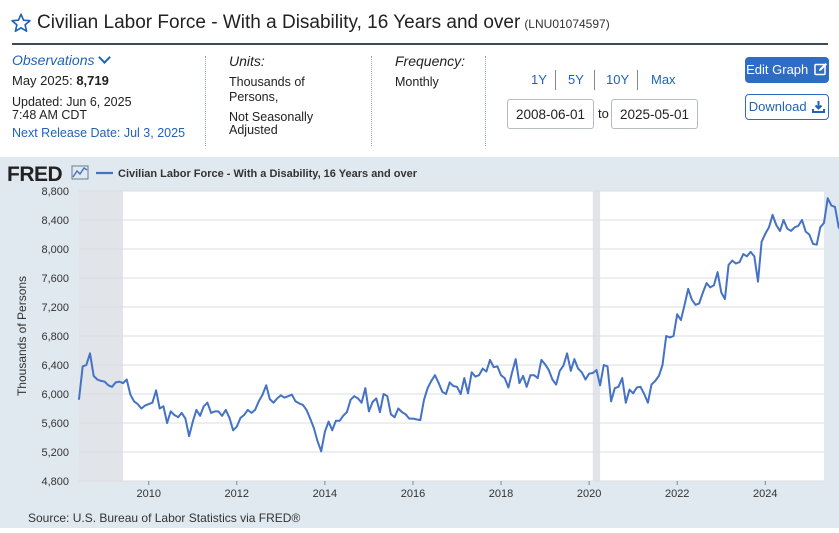 This screenshot has height=533, width=839. I want to click on next-release-date: Next Release Date: Jul 3, 2025, so click(99, 133).